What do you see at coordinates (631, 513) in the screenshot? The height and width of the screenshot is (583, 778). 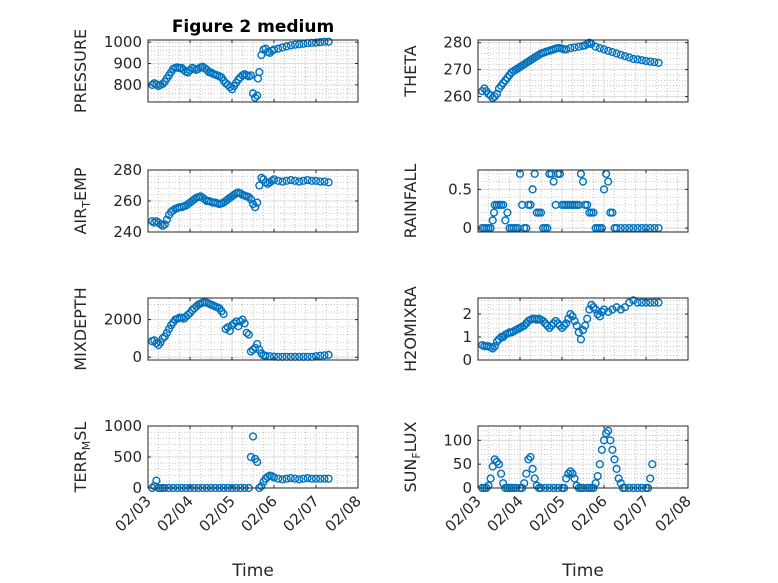 I see `x-tick-label: 02/07` at bounding box center [631, 513].